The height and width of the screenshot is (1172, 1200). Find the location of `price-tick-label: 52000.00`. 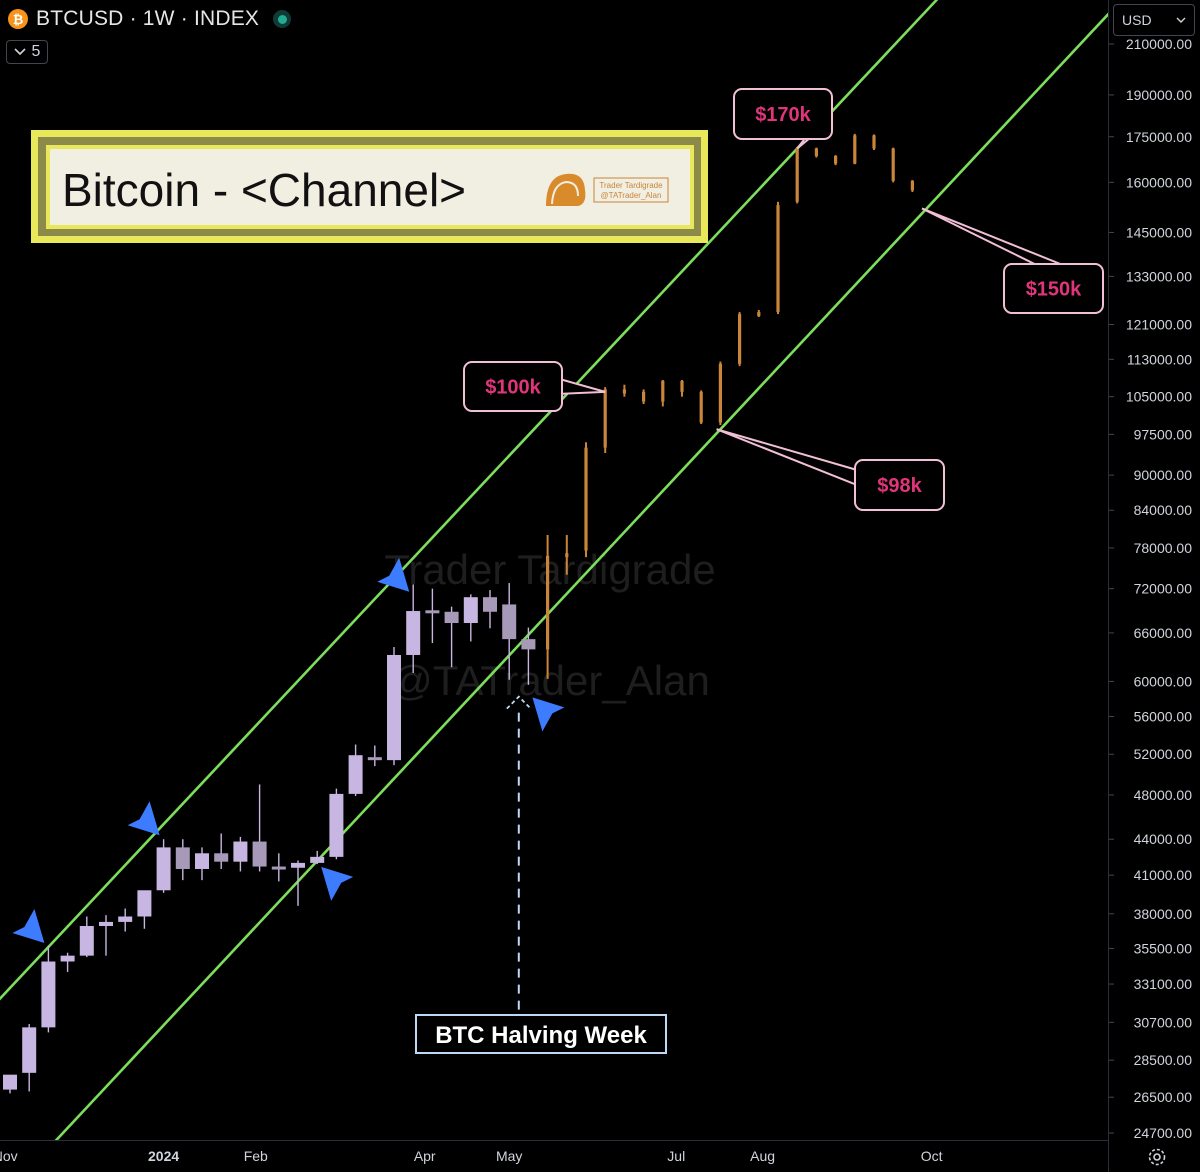

price-tick-label: 52000.00 is located at coordinates (1163, 754).